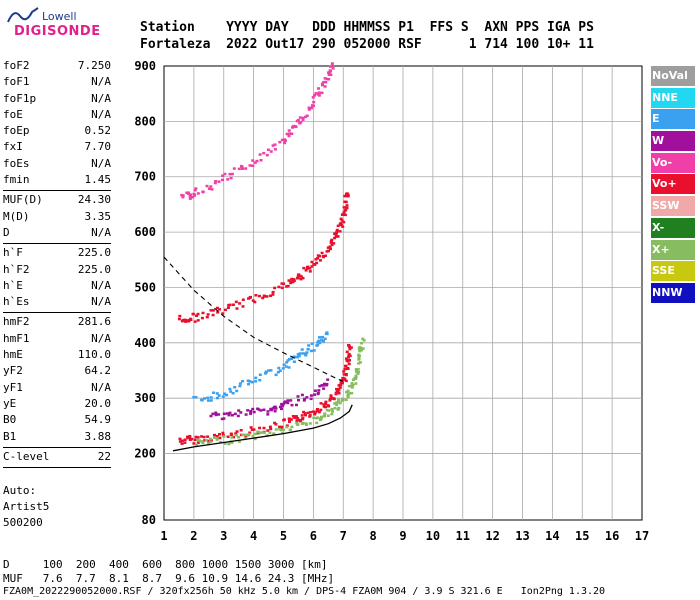 Image resolution: width=700 pixels, height=600 pixels. I want to click on param-name: B0, so click(10, 420).